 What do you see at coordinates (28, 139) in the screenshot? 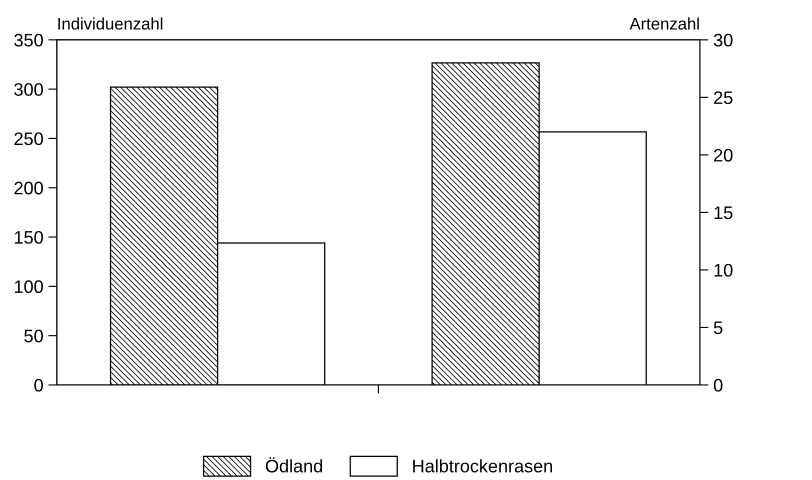
I see `y-tick-label: 250` at bounding box center [28, 139].